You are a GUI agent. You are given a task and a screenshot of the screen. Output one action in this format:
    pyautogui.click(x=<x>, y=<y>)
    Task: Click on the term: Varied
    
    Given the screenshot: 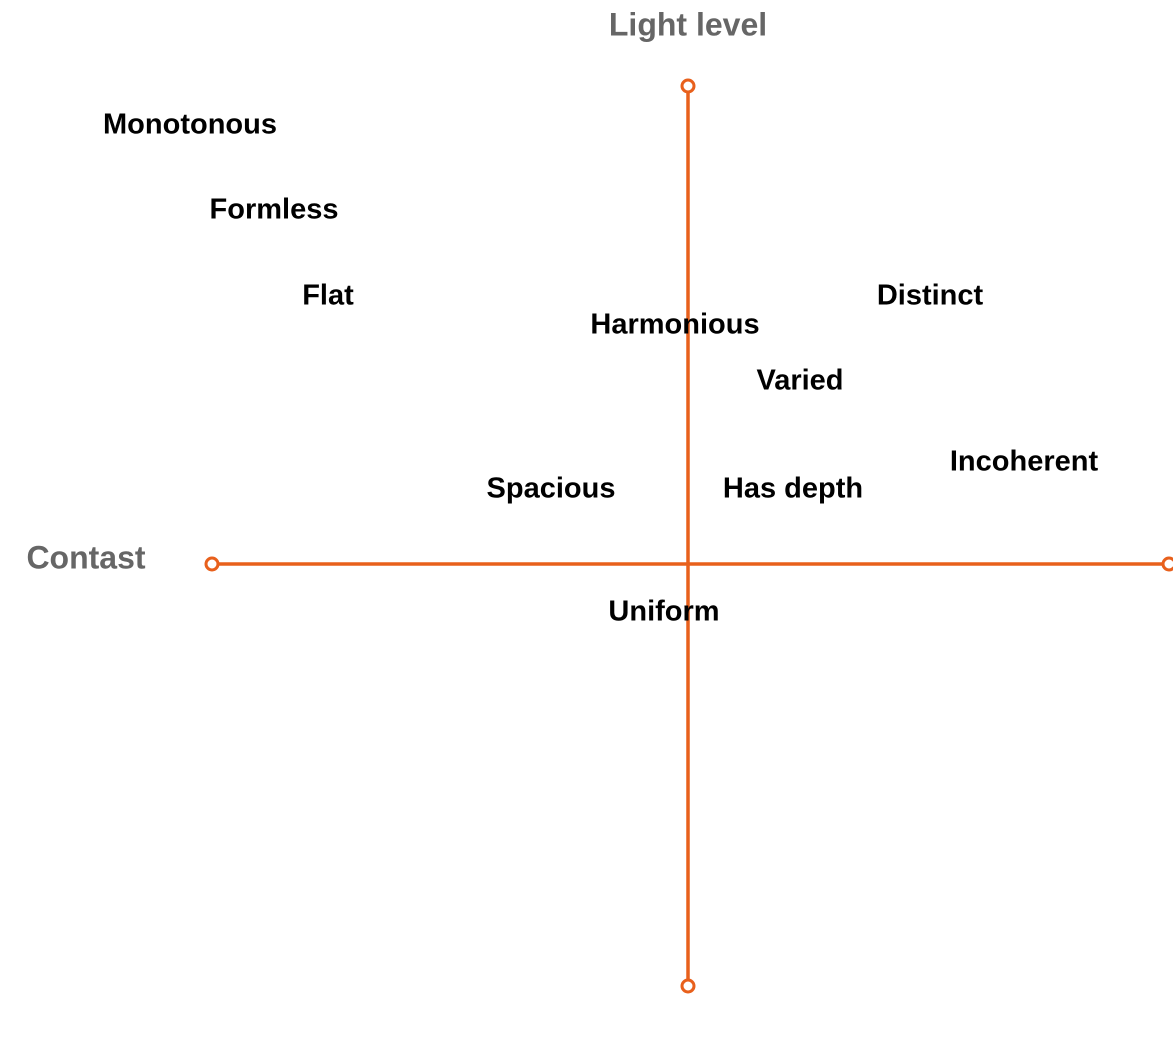 What is the action you would take?
    pyautogui.click(x=799, y=381)
    